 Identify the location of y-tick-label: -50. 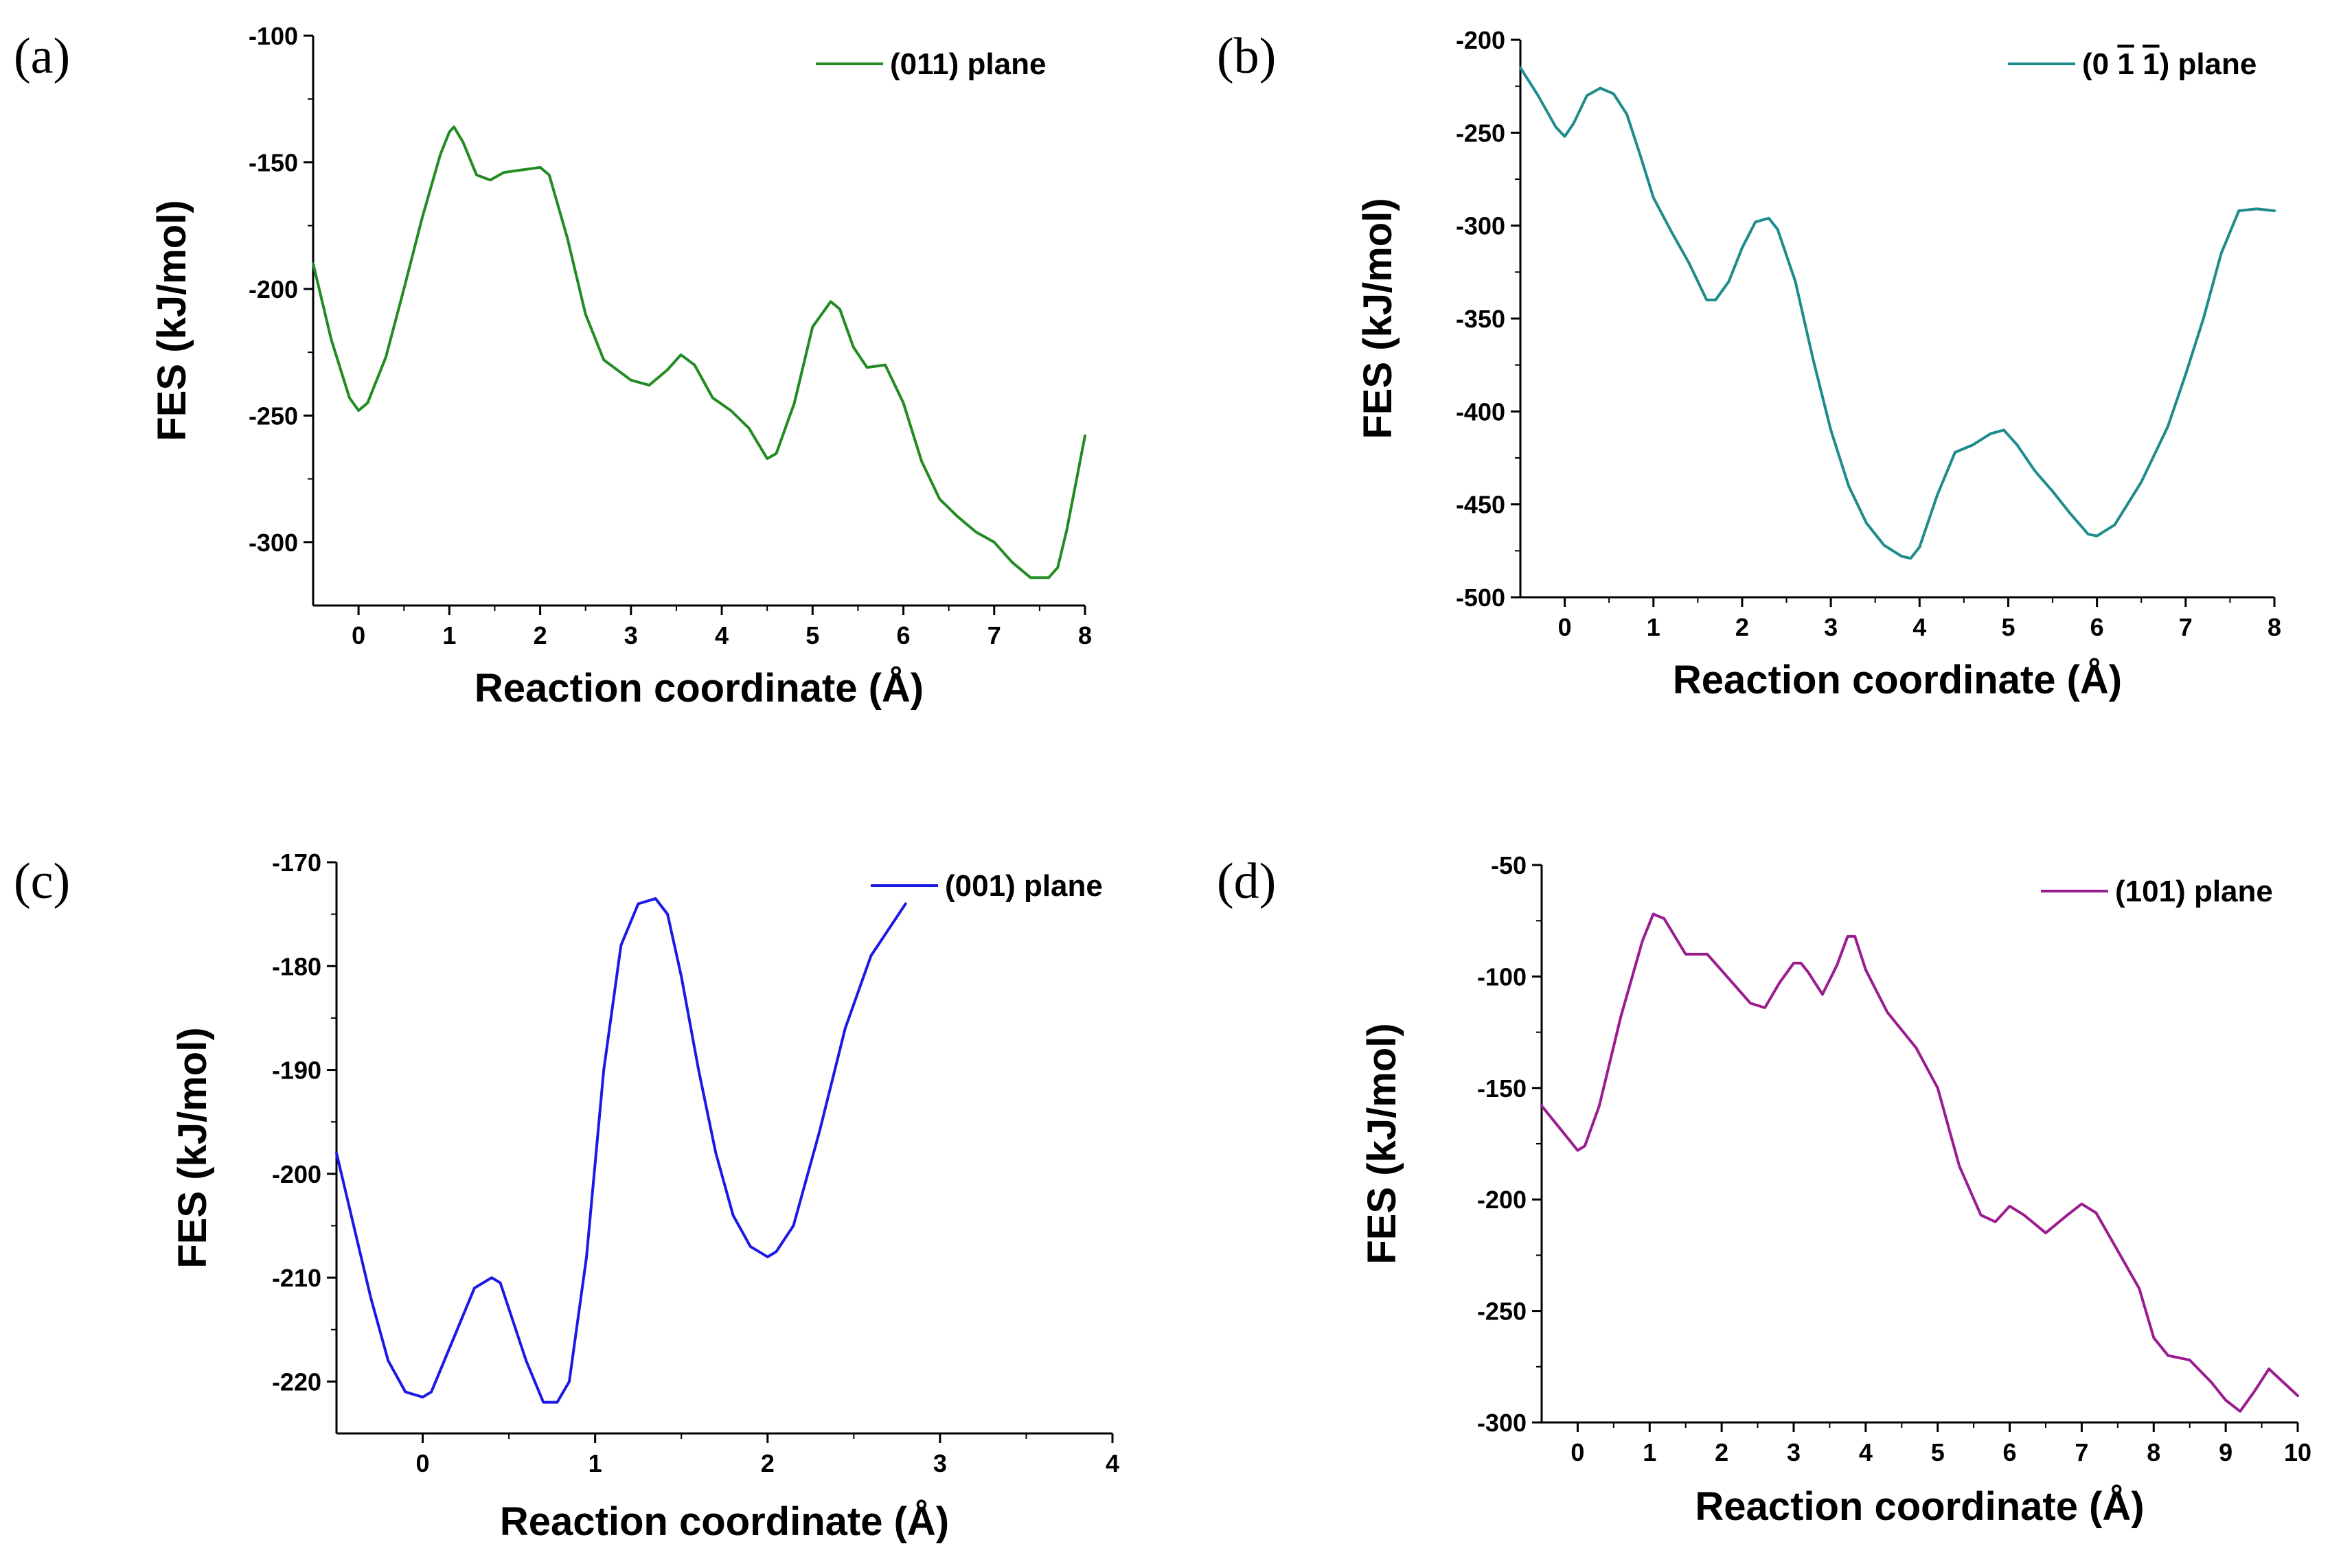
(1509, 865).